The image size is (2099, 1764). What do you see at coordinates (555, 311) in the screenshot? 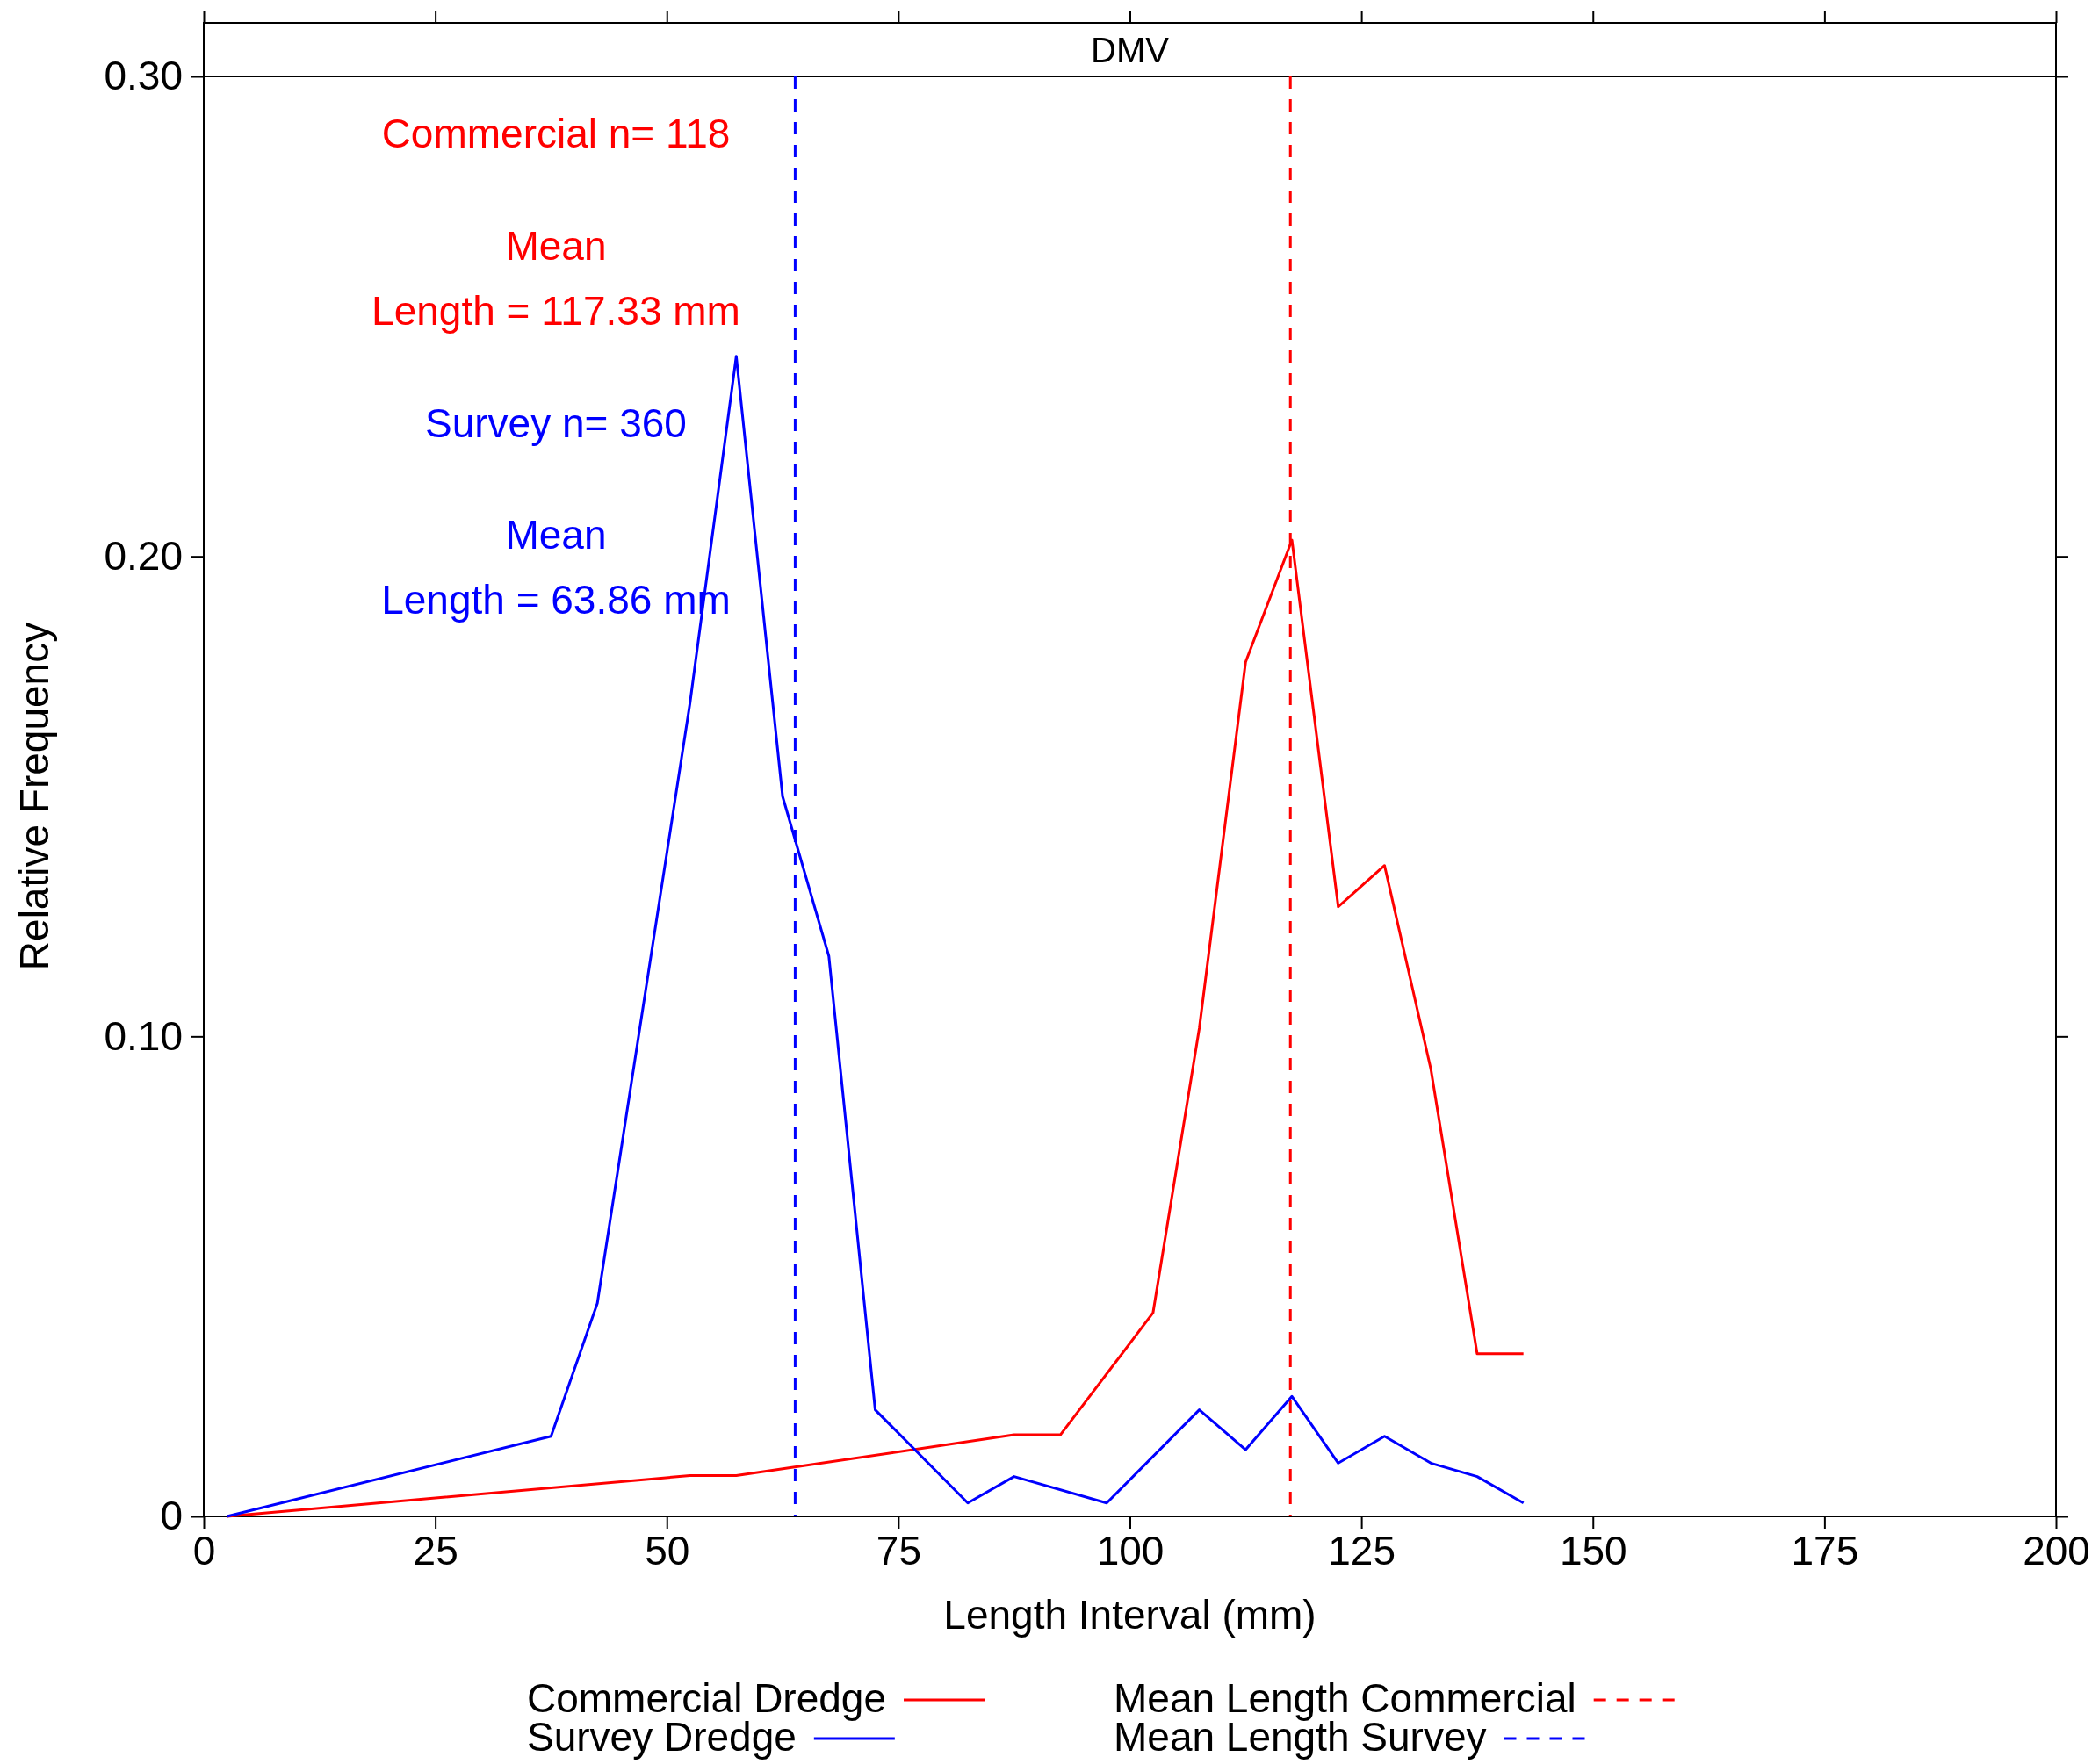
I see `annotation: Length = 117.33 mm` at bounding box center [555, 311].